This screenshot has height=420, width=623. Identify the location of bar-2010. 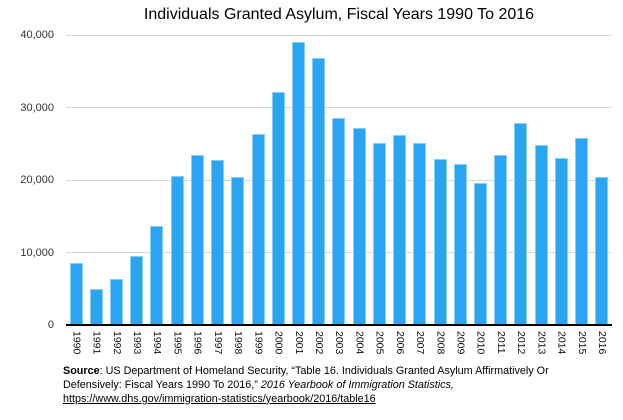
(480, 253).